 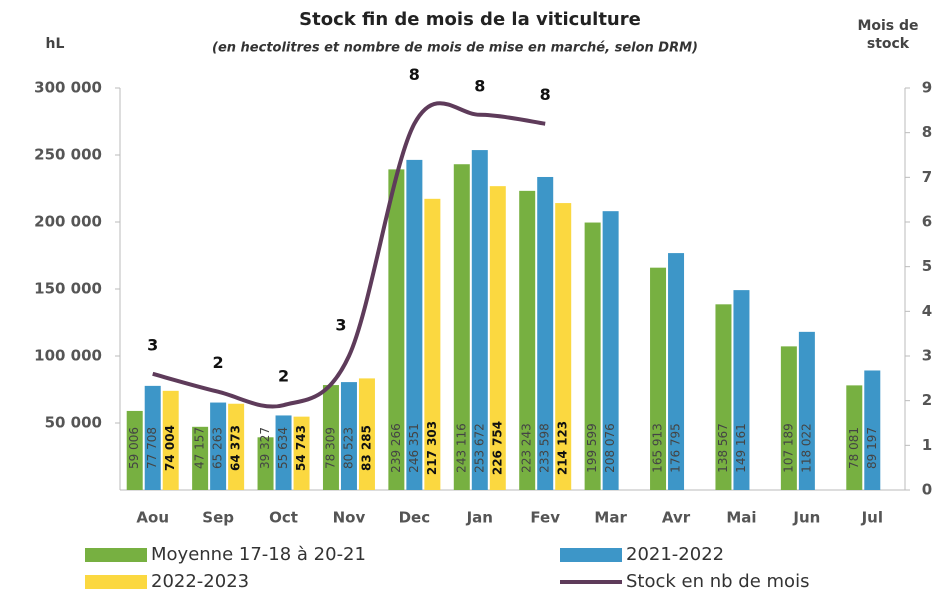 What do you see at coordinates (497, 448) in the screenshot?
I see `bar-label: 226 754` at bounding box center [497, 448].